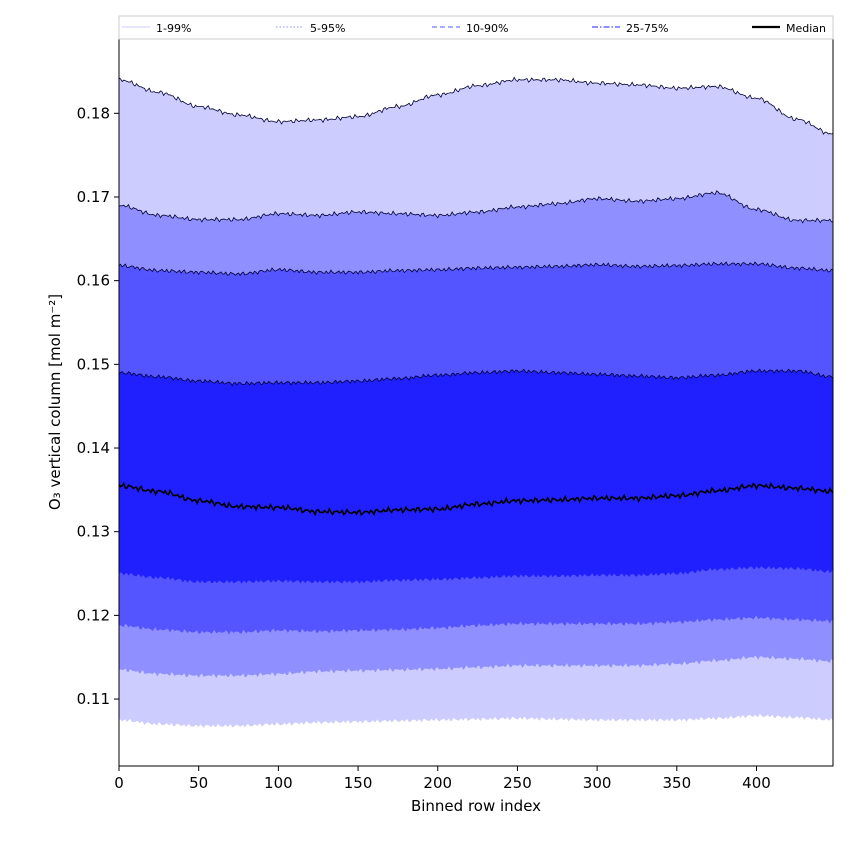 The height and width of the screenshot is (854, 850). I want to click on x-tick-label: 250, so click(517, 783).